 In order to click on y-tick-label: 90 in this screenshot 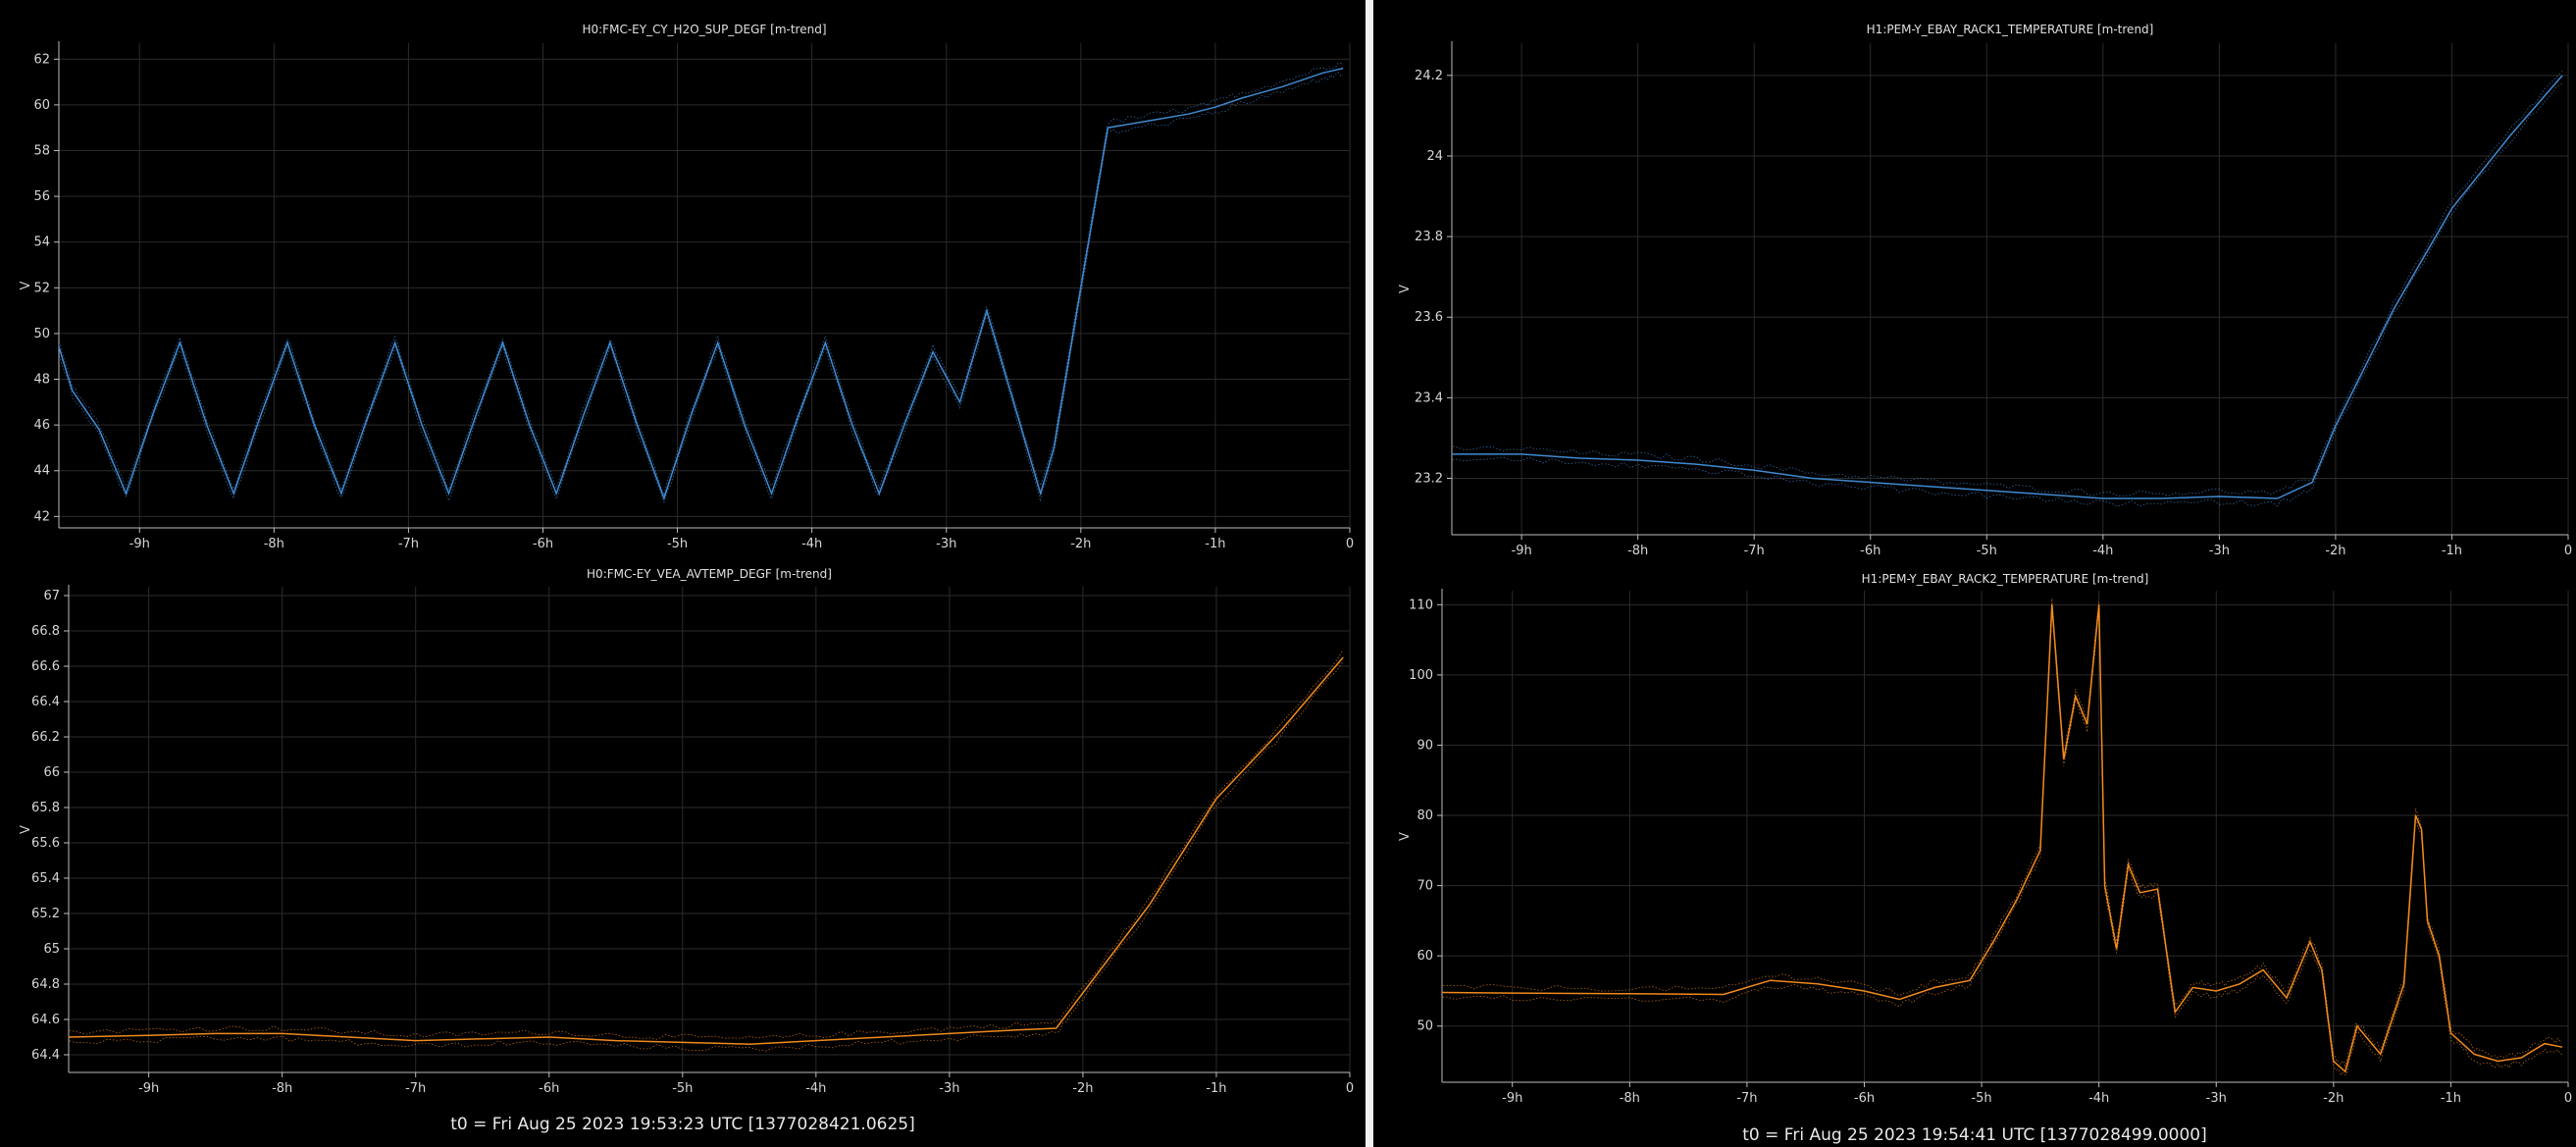, I will do `click(1425, 745)`.